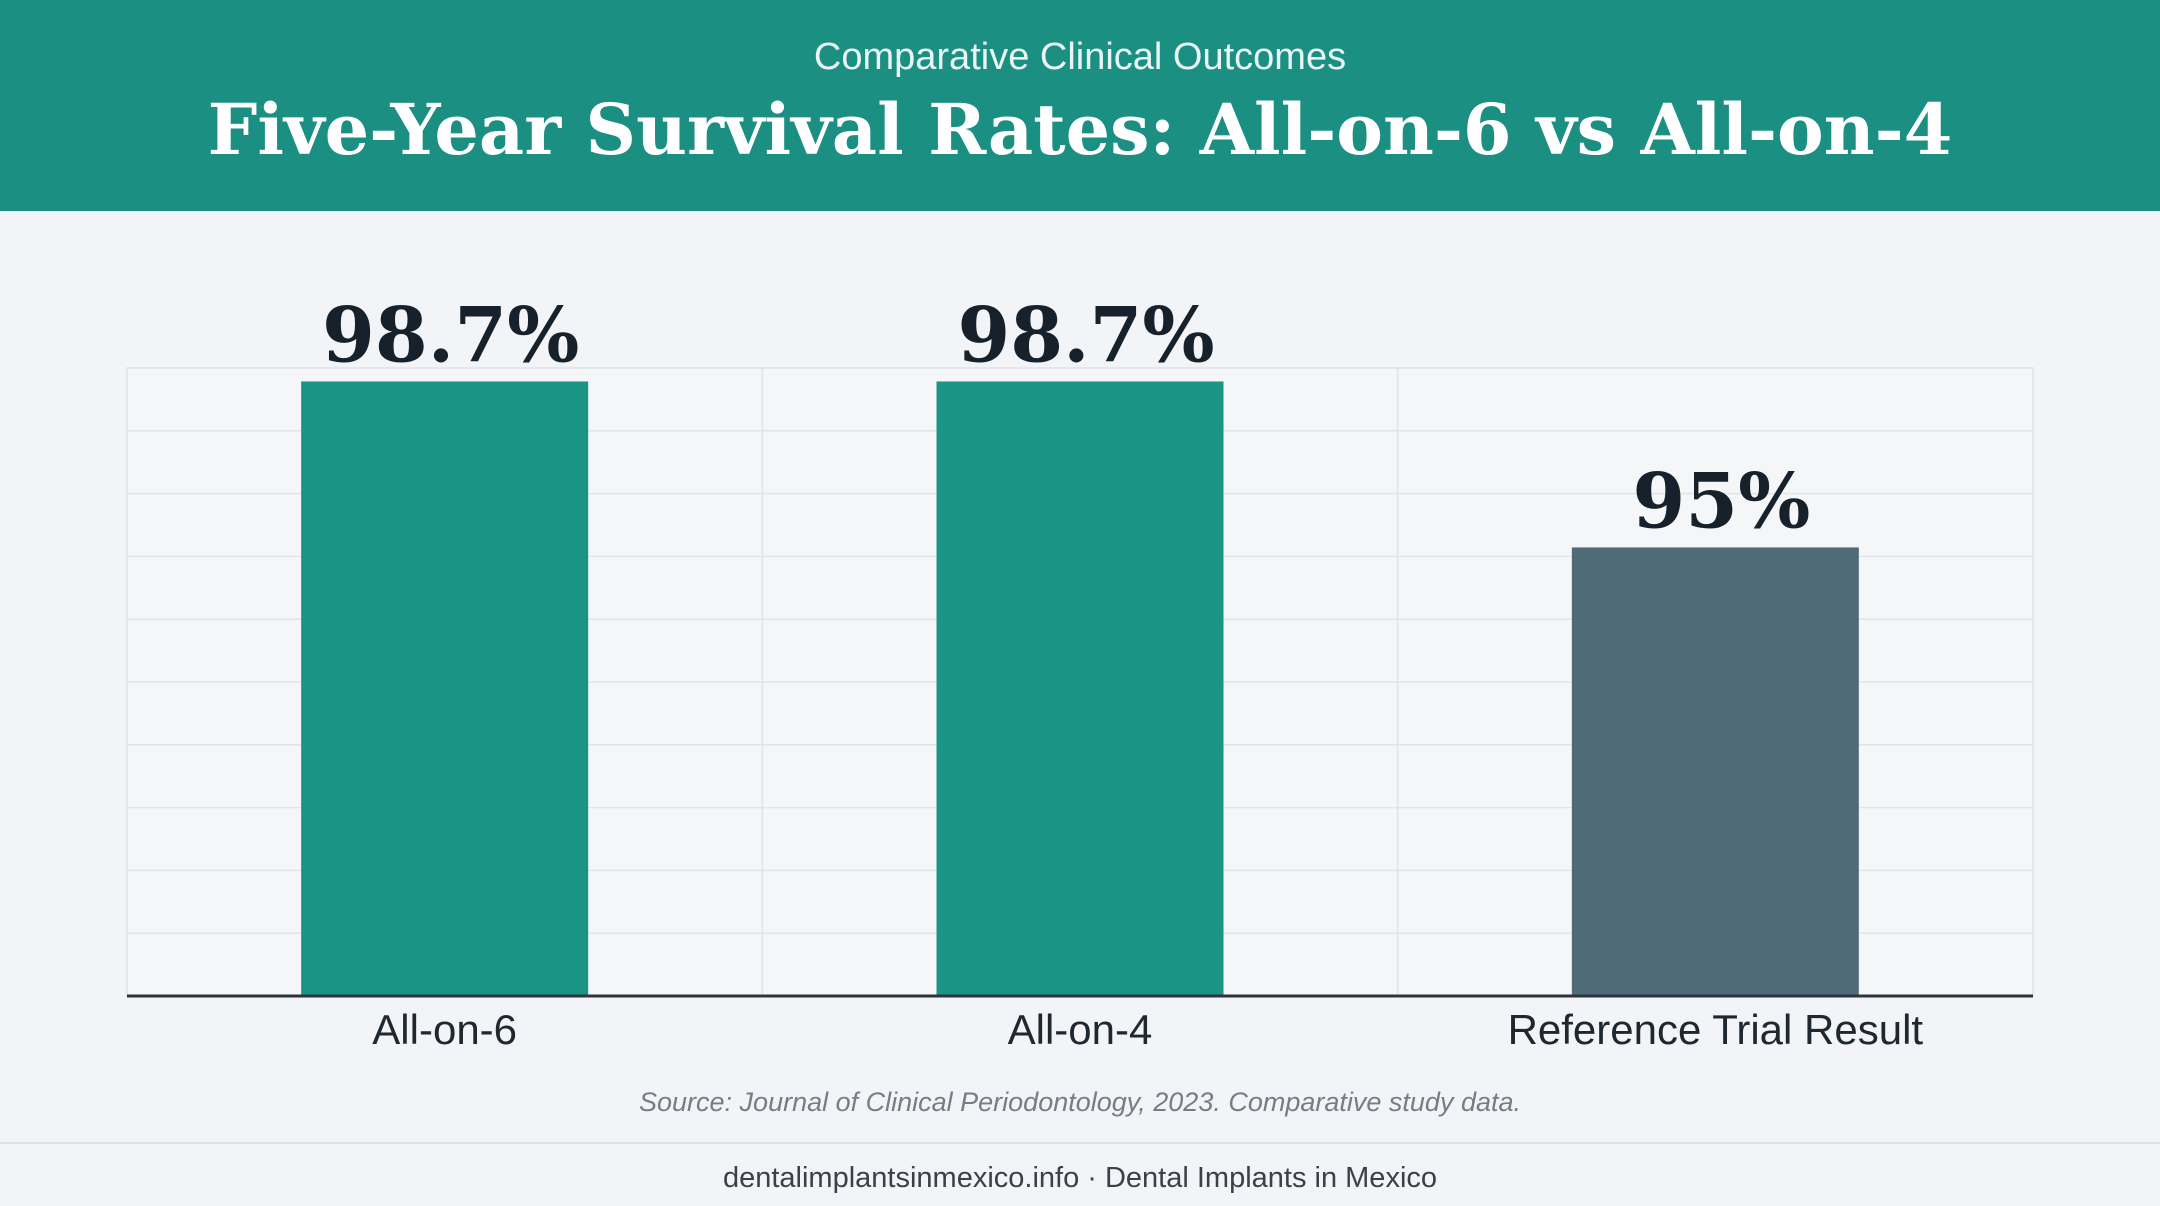 This screenshot has height=1206, width=2160. What do you see at coordinates (444, 1029) in the screenshot?
I see `category-label: All-on-6` at bounding box center [444, 1029].